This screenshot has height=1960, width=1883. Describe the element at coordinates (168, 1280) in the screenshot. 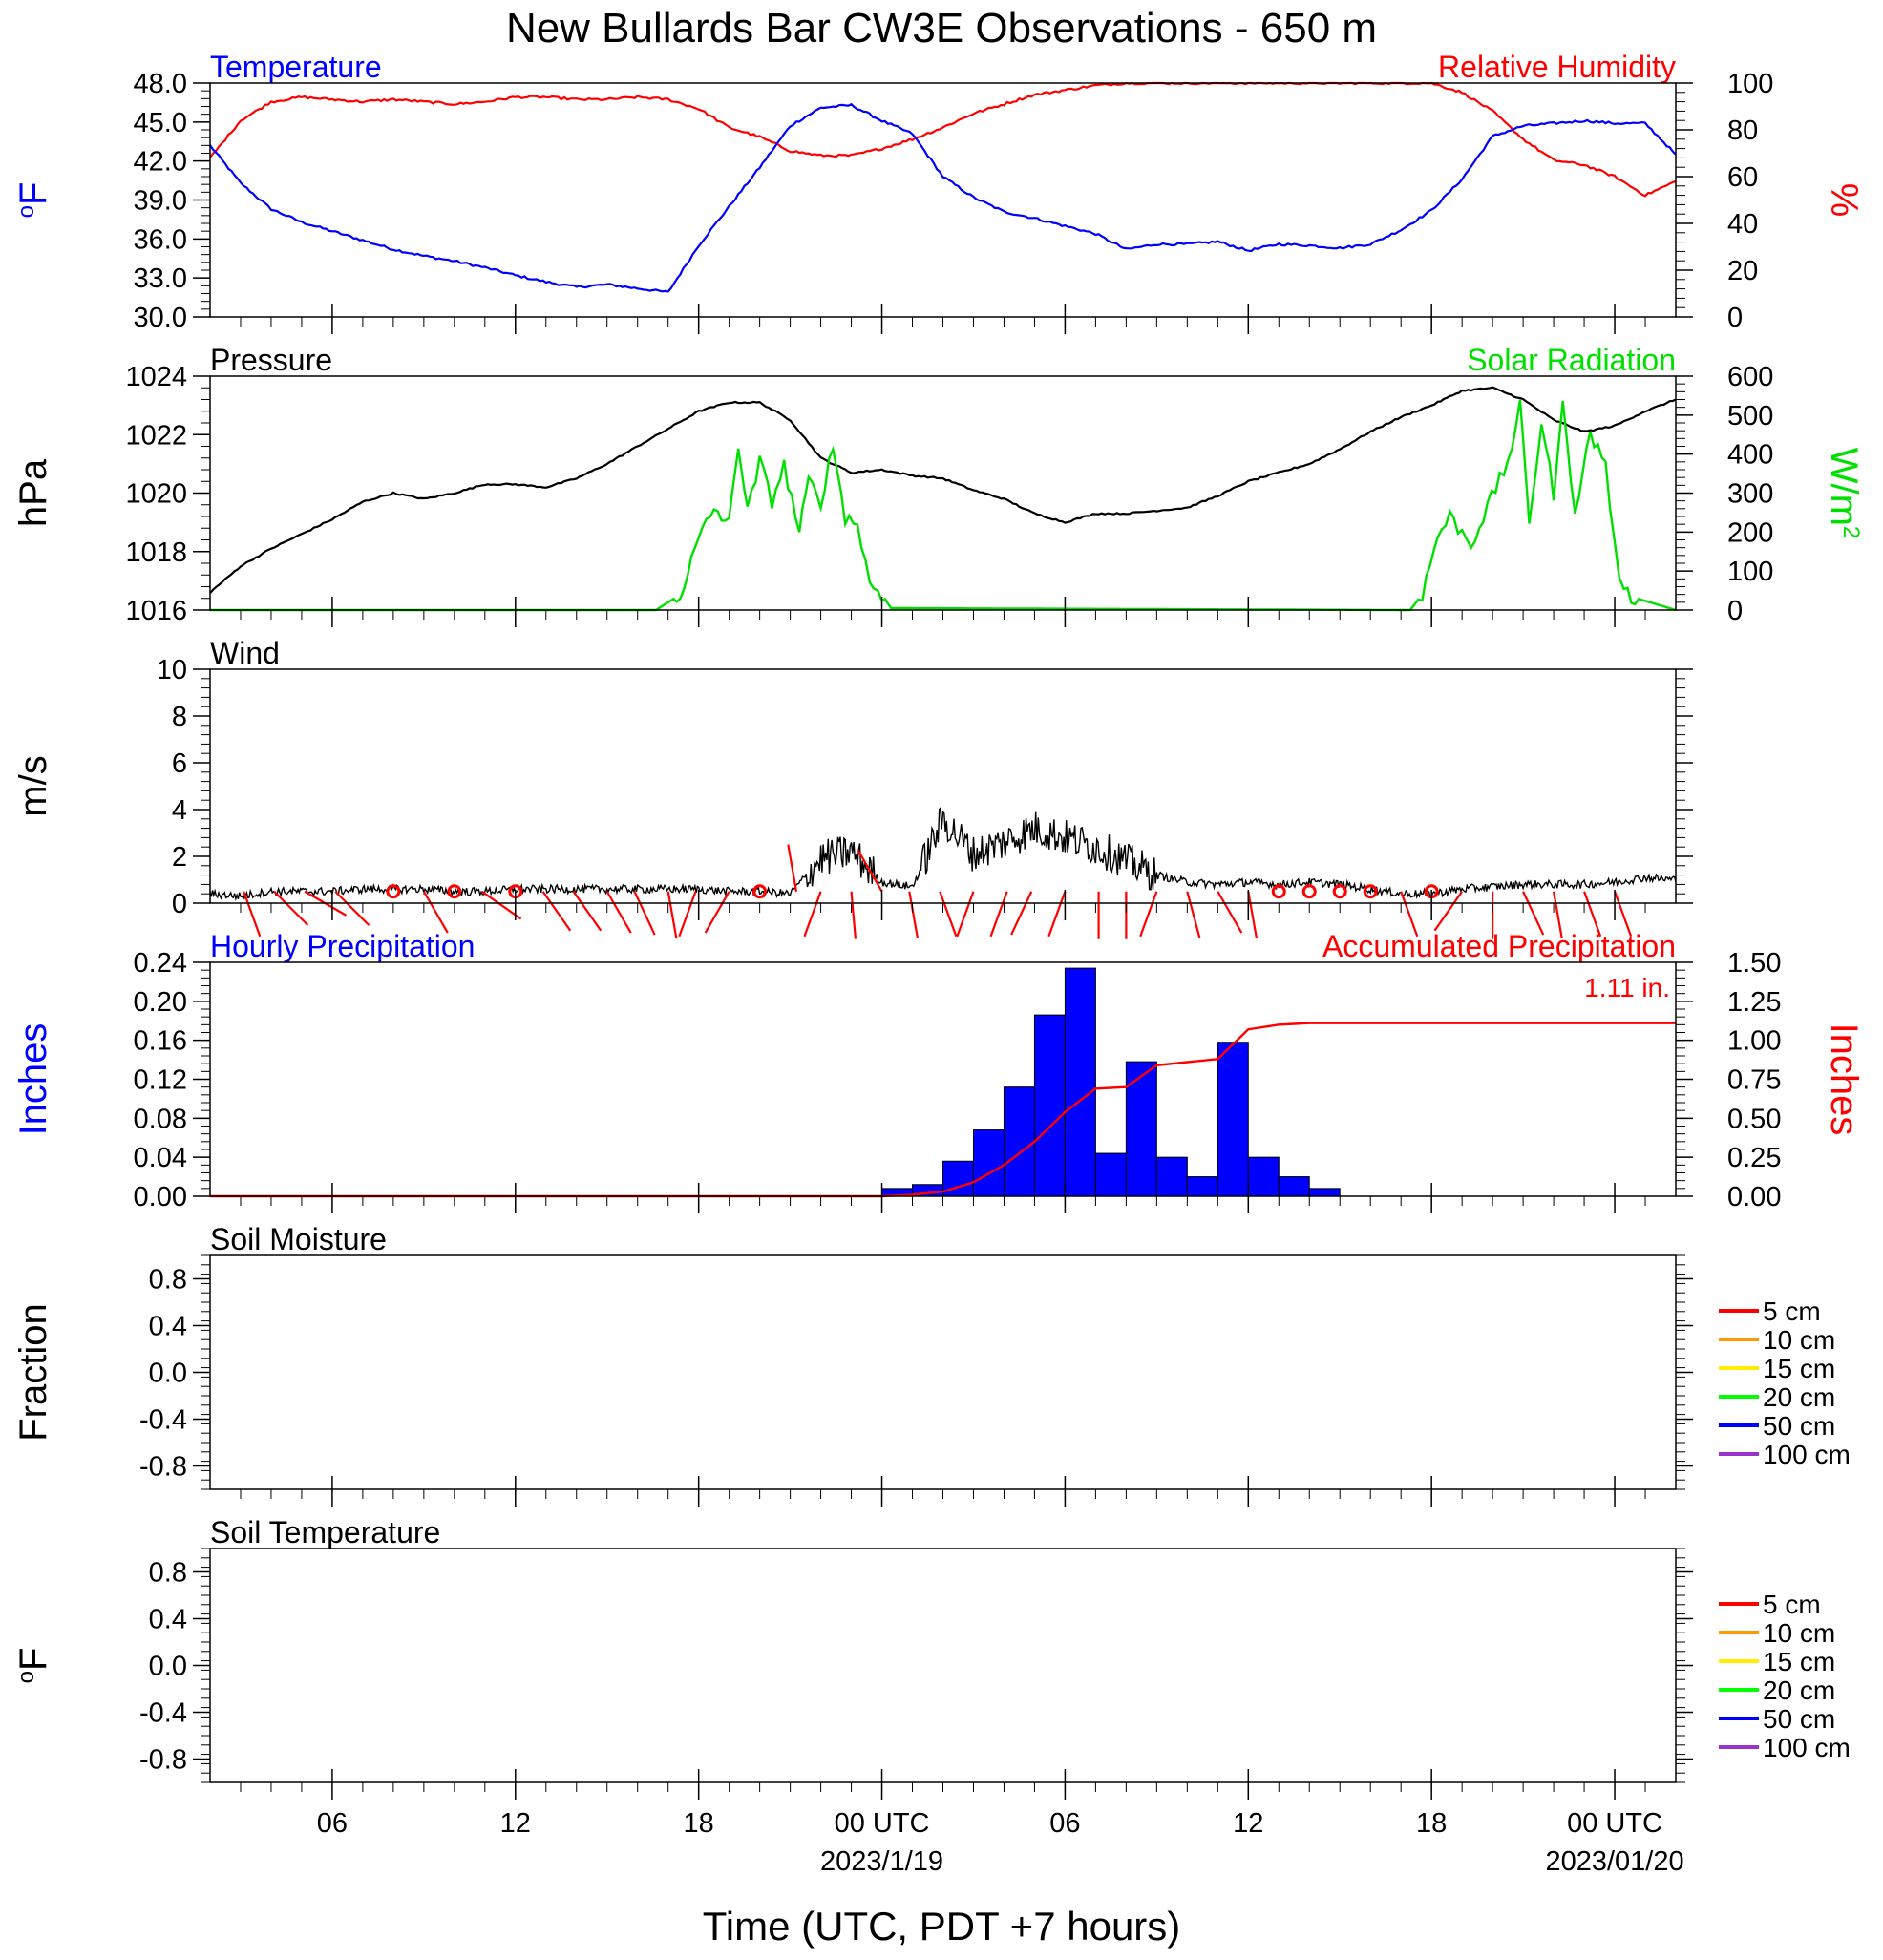

I see `left-tick-label: 0.8` at that location.